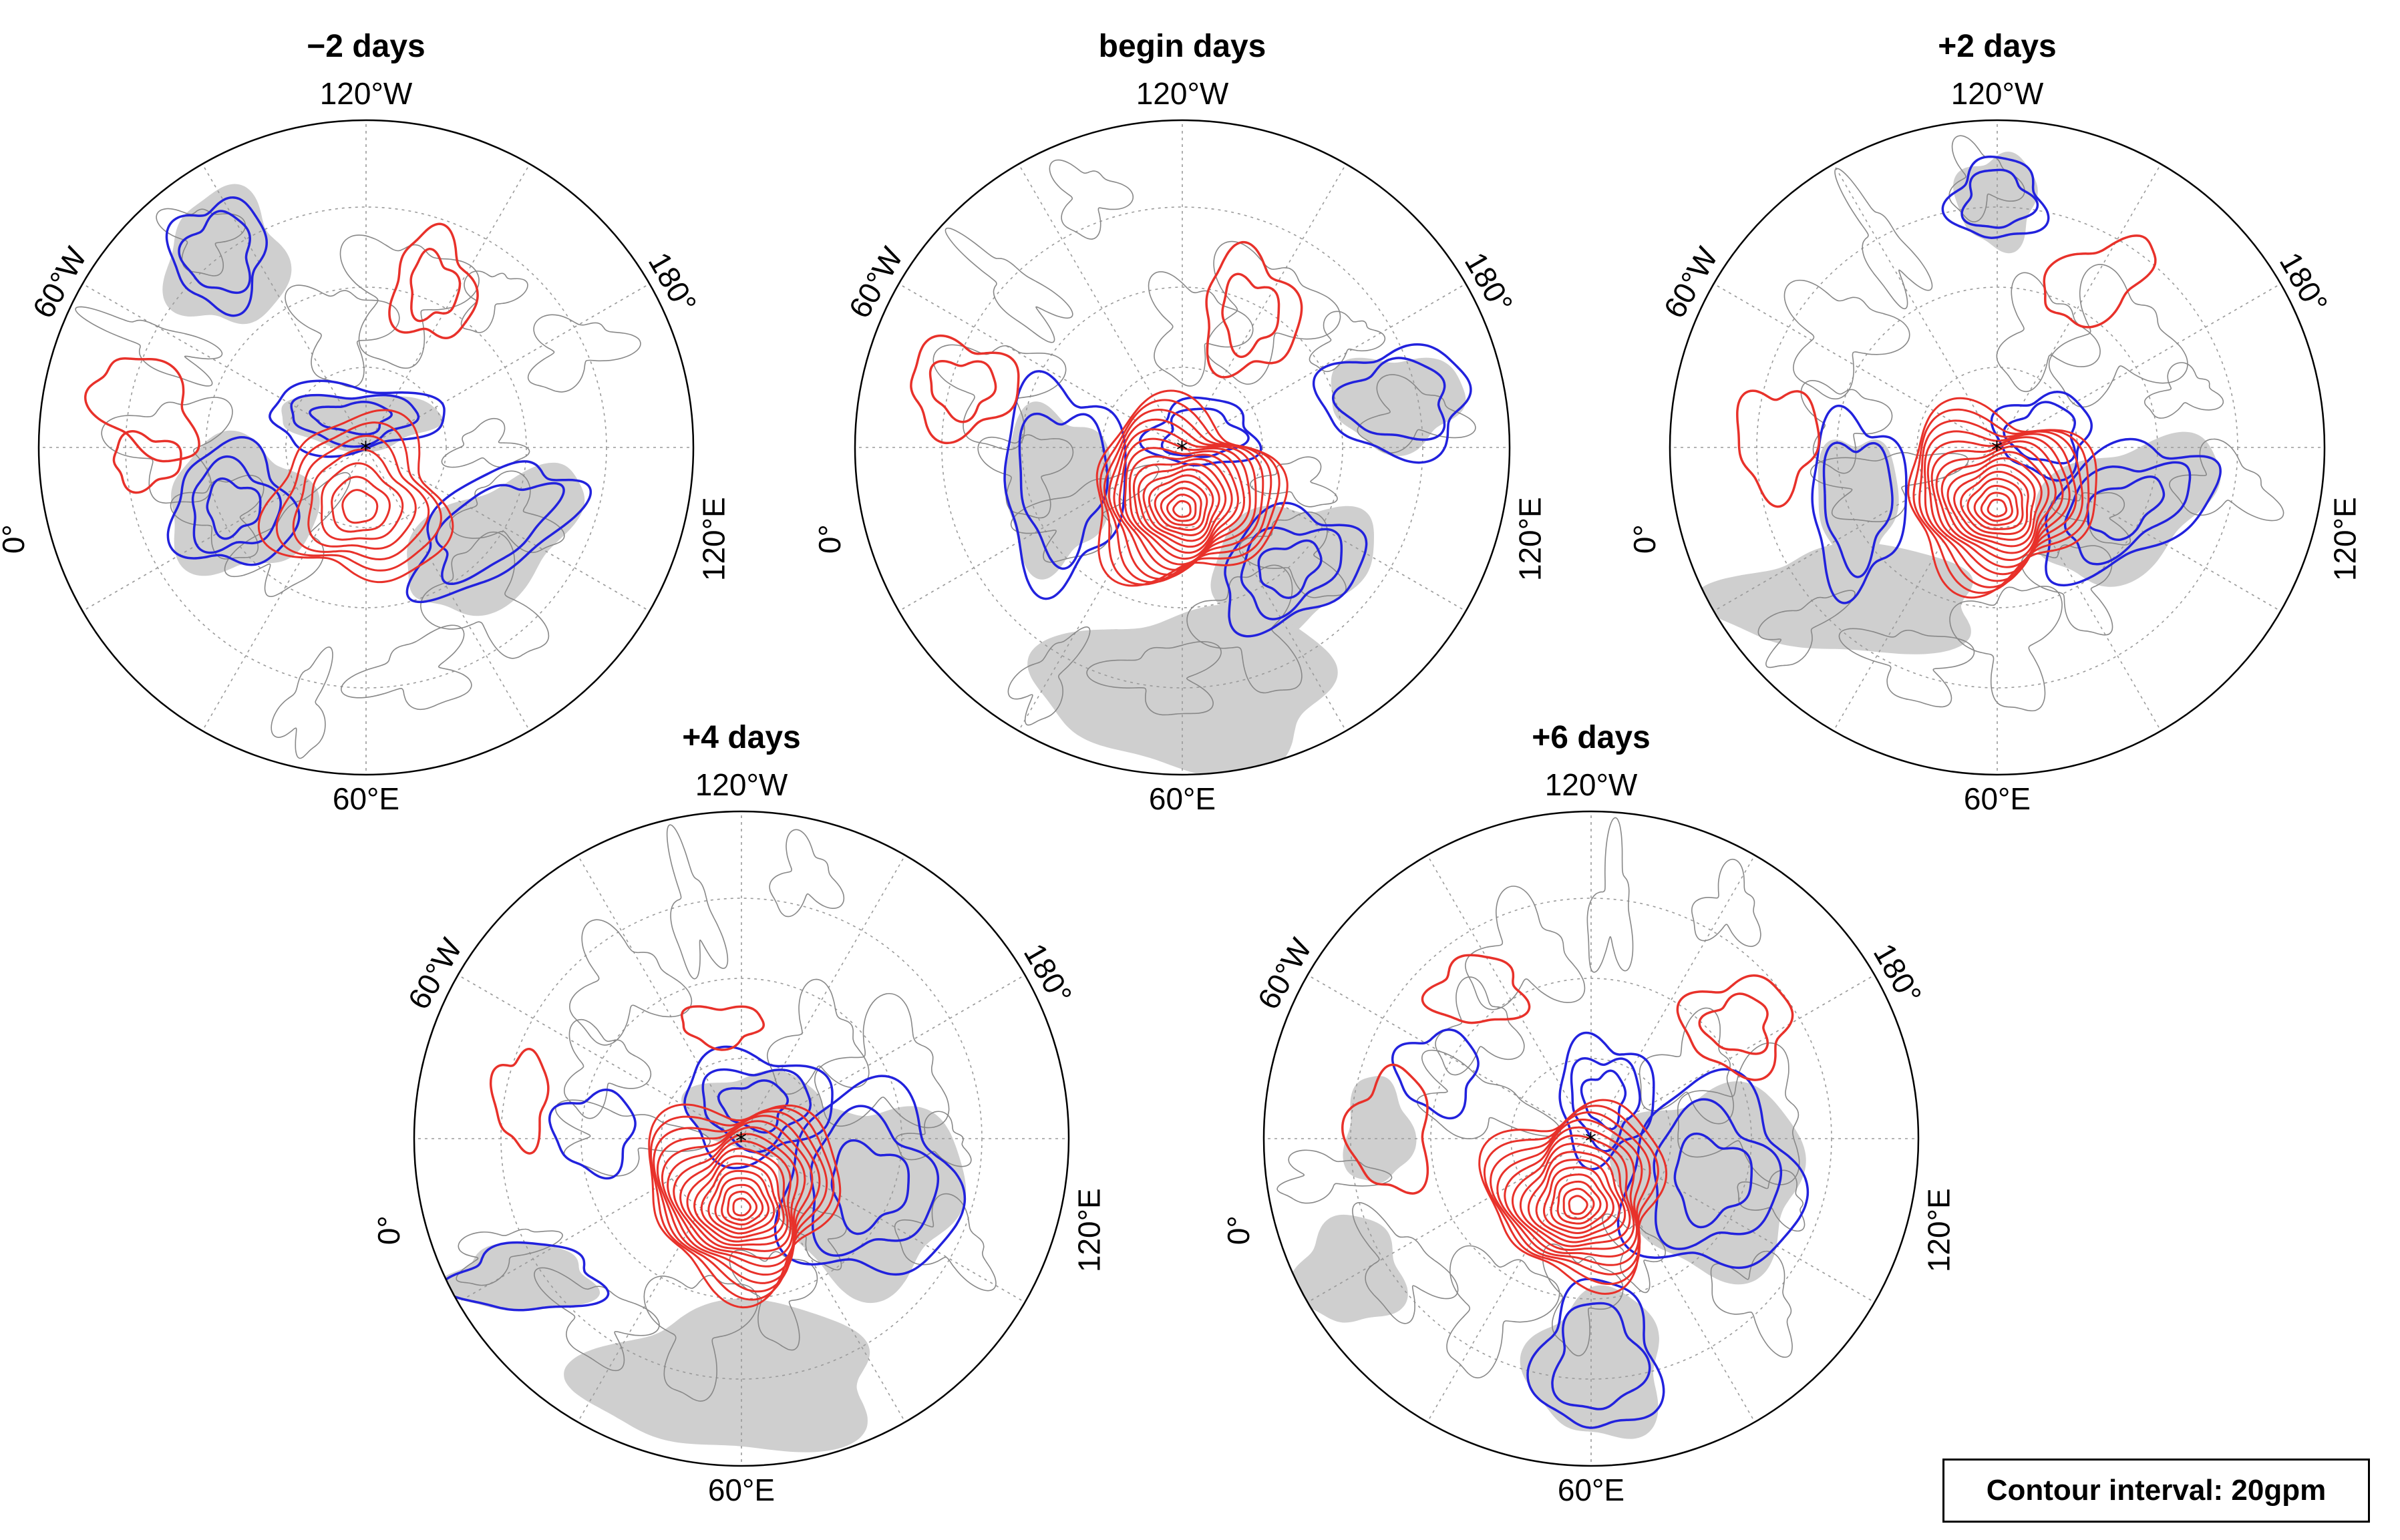 The image size is (2400, 1540). I want to click on panel-title: +6 days, so click(1591, 737).